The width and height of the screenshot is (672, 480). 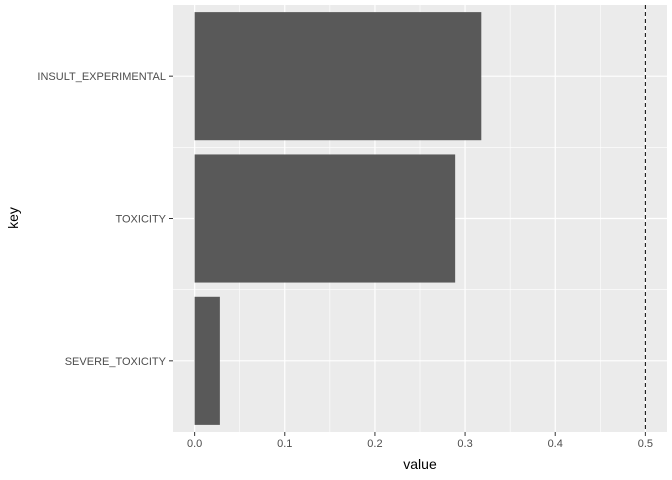 I want to click on x-tick-label: 0.5, so click(x=645, y=444).